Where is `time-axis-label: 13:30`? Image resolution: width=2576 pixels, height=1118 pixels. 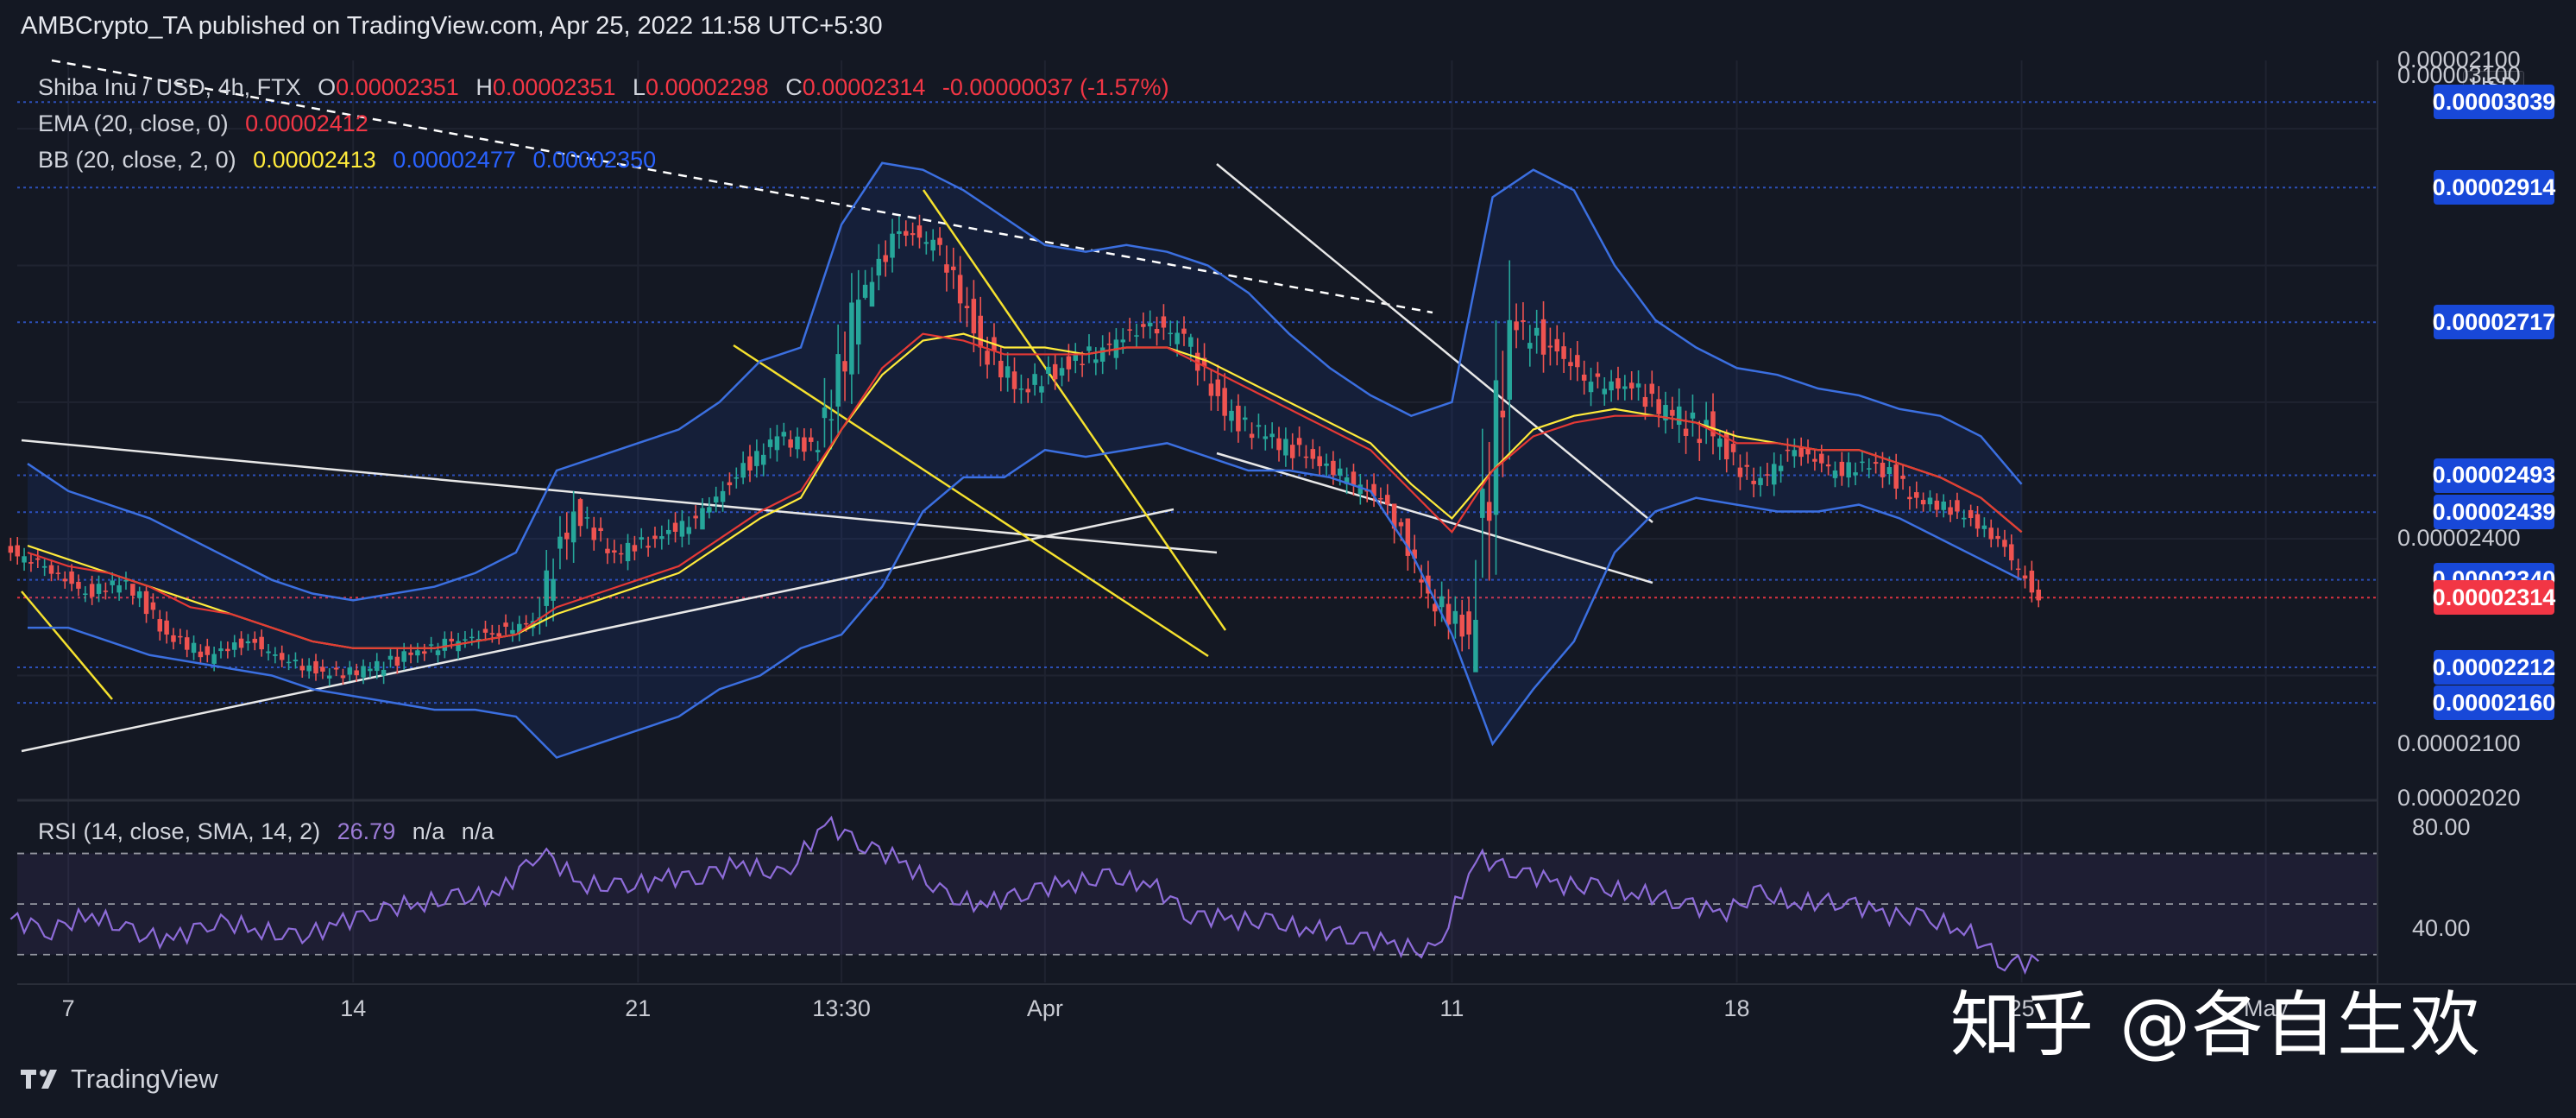 time-axis-label: 13:30 is located at coordinates (841, 1008).